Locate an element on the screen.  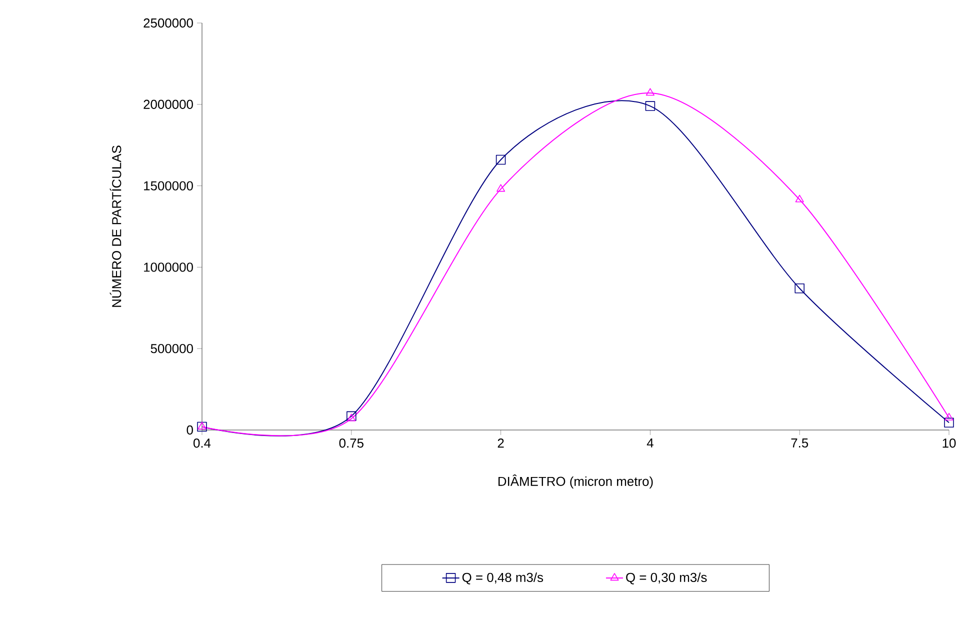
y-tick-label: 2500000 is located at coordinates (168, 23).